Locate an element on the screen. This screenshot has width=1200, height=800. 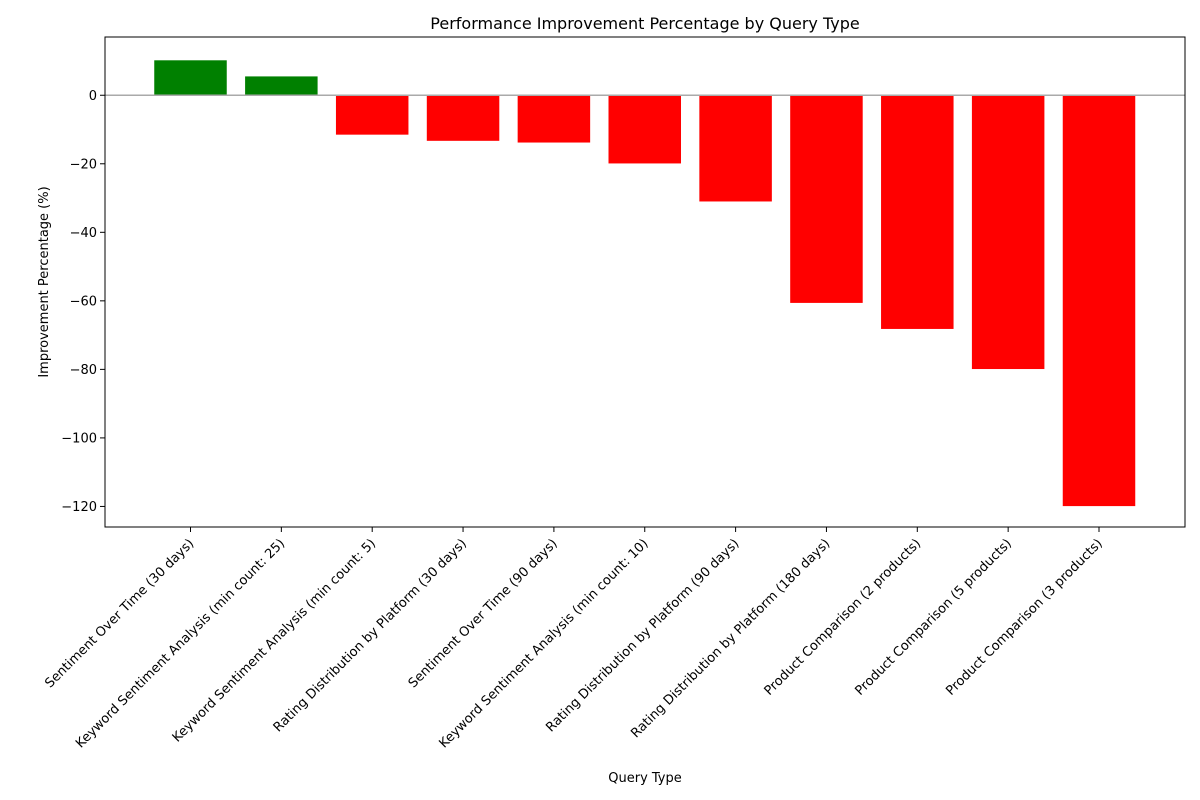
y-axis: 0 −20 −40 −60 −80 −100 −120 is located at coordinates (83, 302).